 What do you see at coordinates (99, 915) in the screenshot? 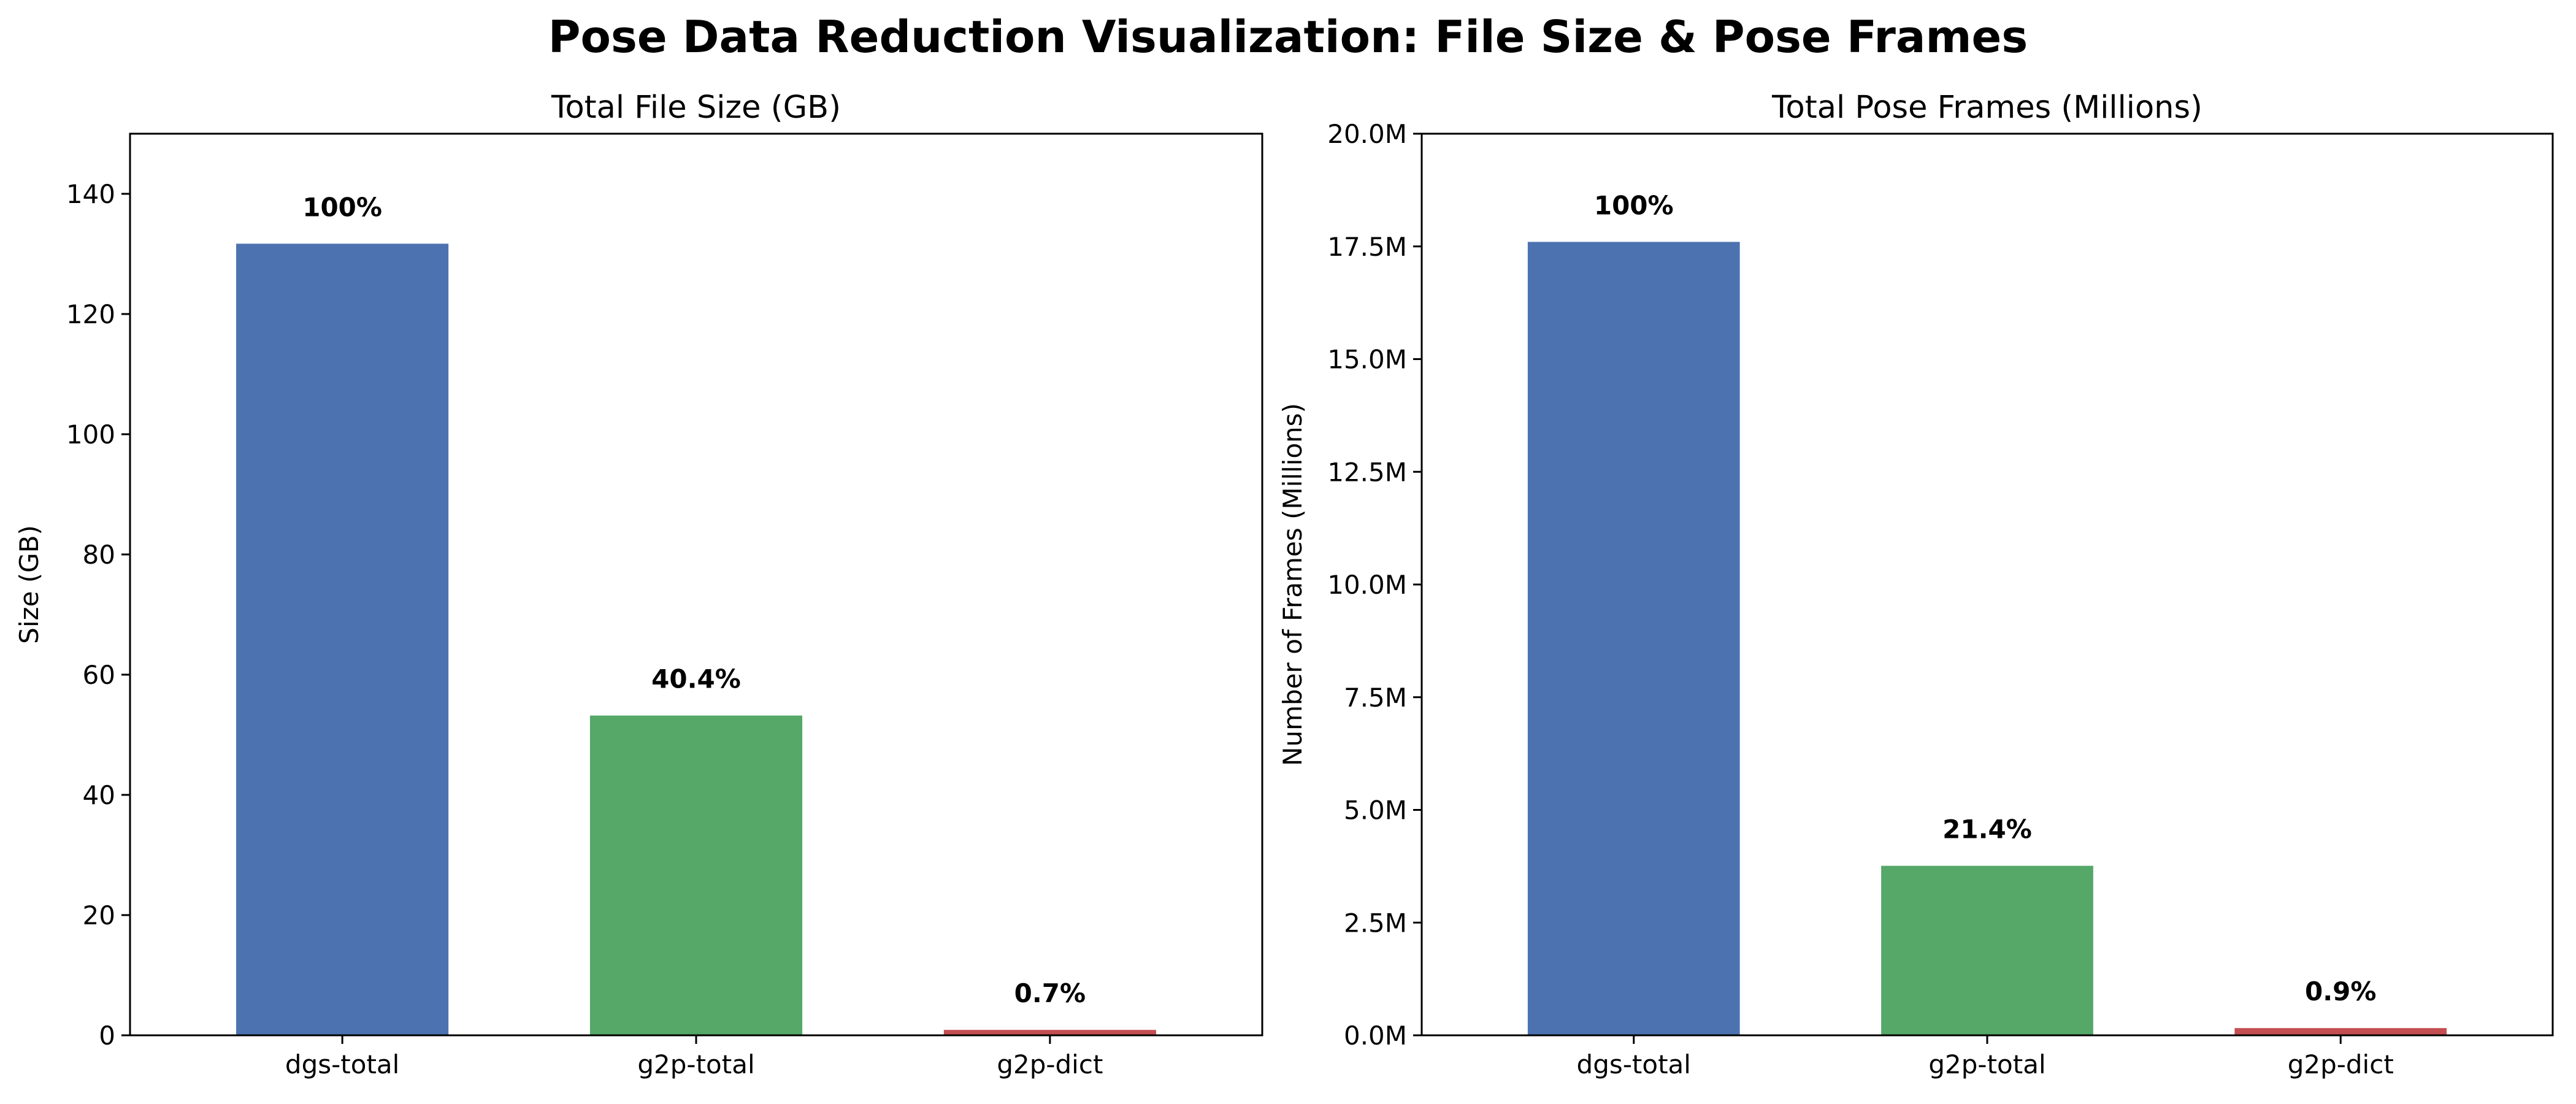
I see `y-tick-label: 20` at bounding box center [99, 915].